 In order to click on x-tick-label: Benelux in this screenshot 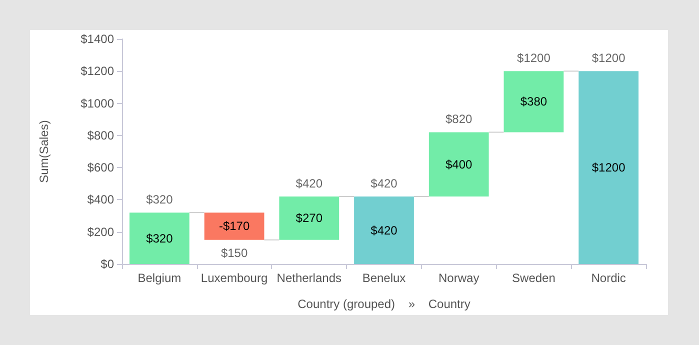, I will do `click(384, 278)`.